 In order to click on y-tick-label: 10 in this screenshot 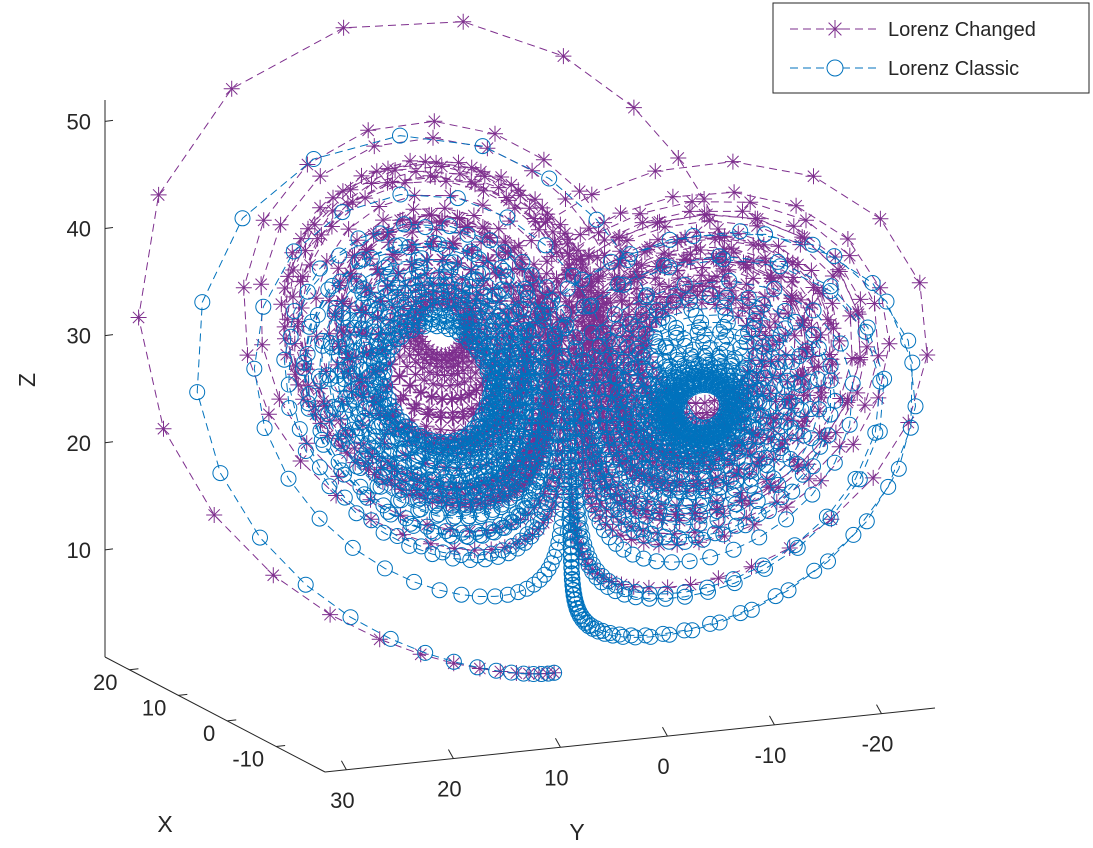, I will do `click(556, 777)`.